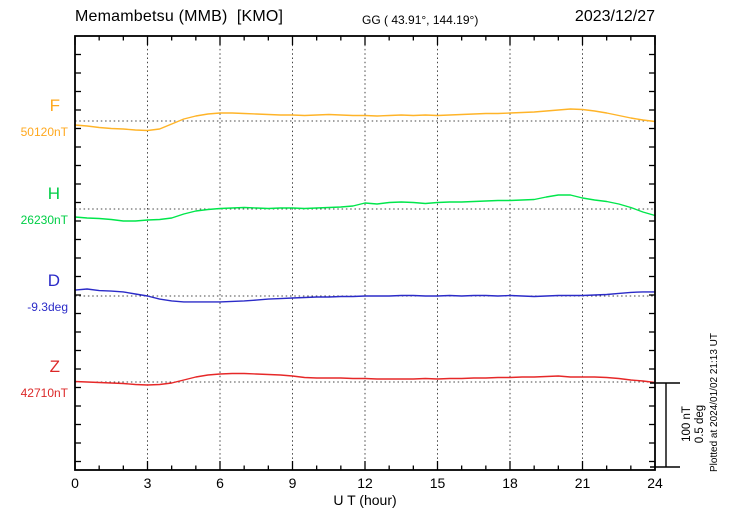 The height and width of the screenshot is (520, 730). What do you see at coordinates (365, 500) in the screenshot?
I see `x-axis-title: U T (hour)` at bounding box center [365, 500].